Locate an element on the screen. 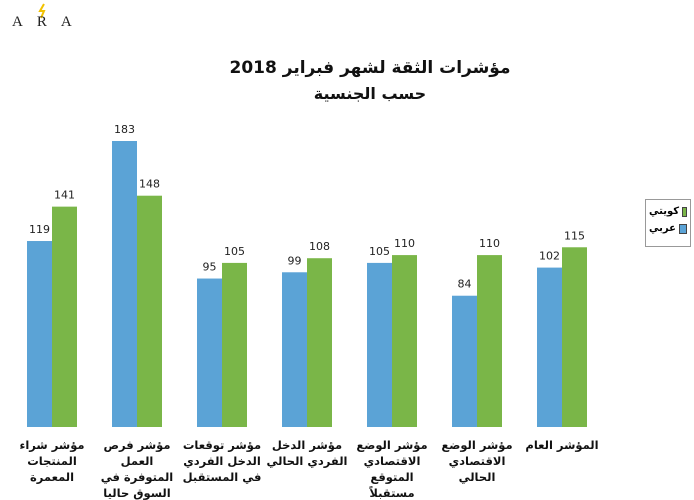  value-label: 115 is located at coordinates (574, 235).